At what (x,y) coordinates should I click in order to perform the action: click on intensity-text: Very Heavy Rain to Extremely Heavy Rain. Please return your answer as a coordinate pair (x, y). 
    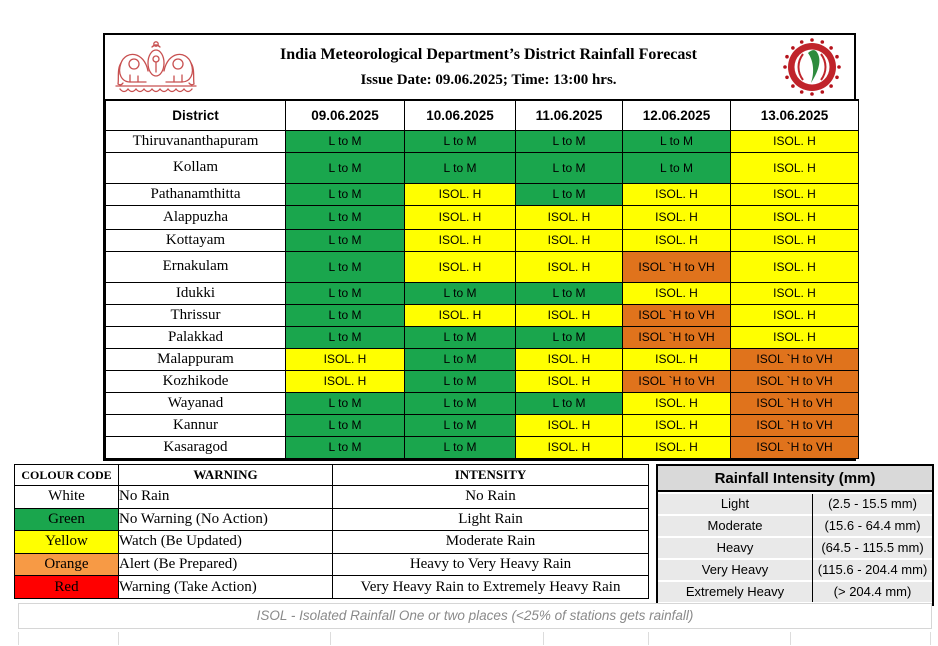
    Looking at the image, I should click on (490, 587).